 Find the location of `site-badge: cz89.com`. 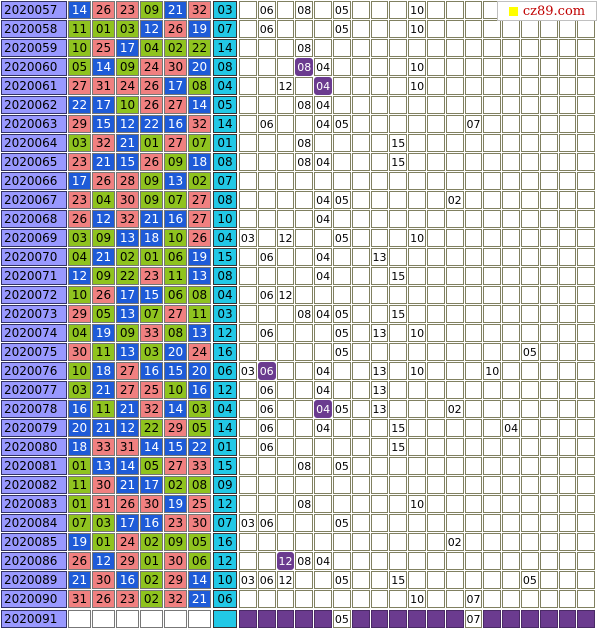

site-badge: cz89.com is located at coordinates (547, 11).